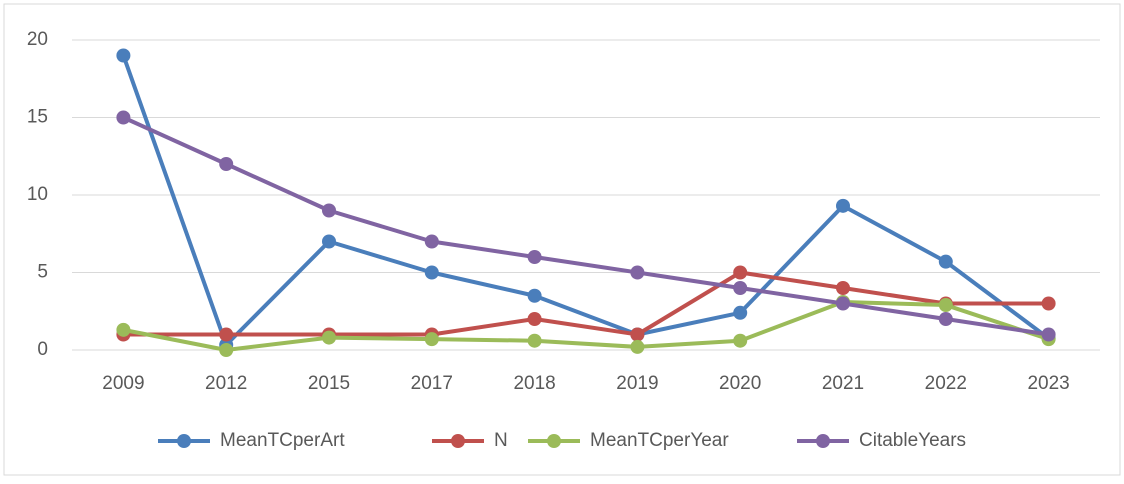  I want to click on legend-label: CitableYears, so click(912, 440).